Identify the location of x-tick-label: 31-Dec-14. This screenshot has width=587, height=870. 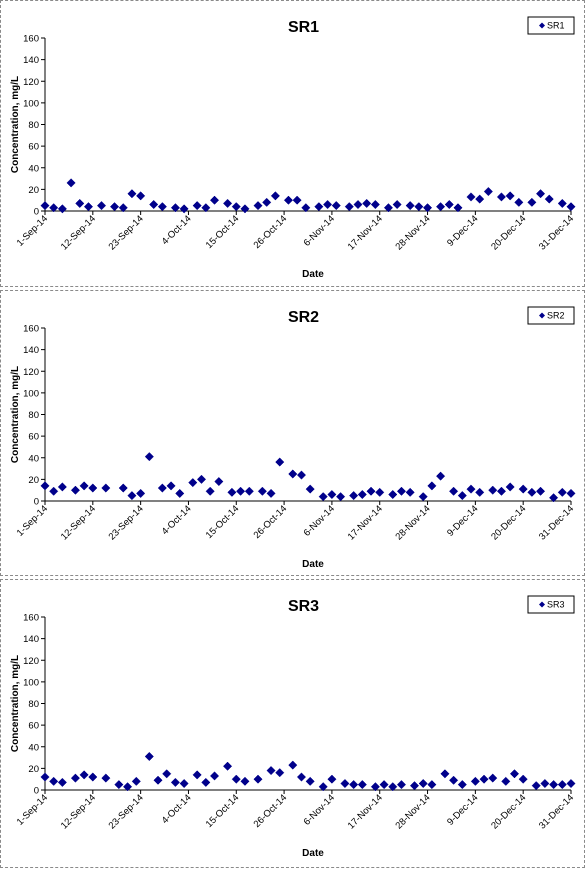
(556, 232).